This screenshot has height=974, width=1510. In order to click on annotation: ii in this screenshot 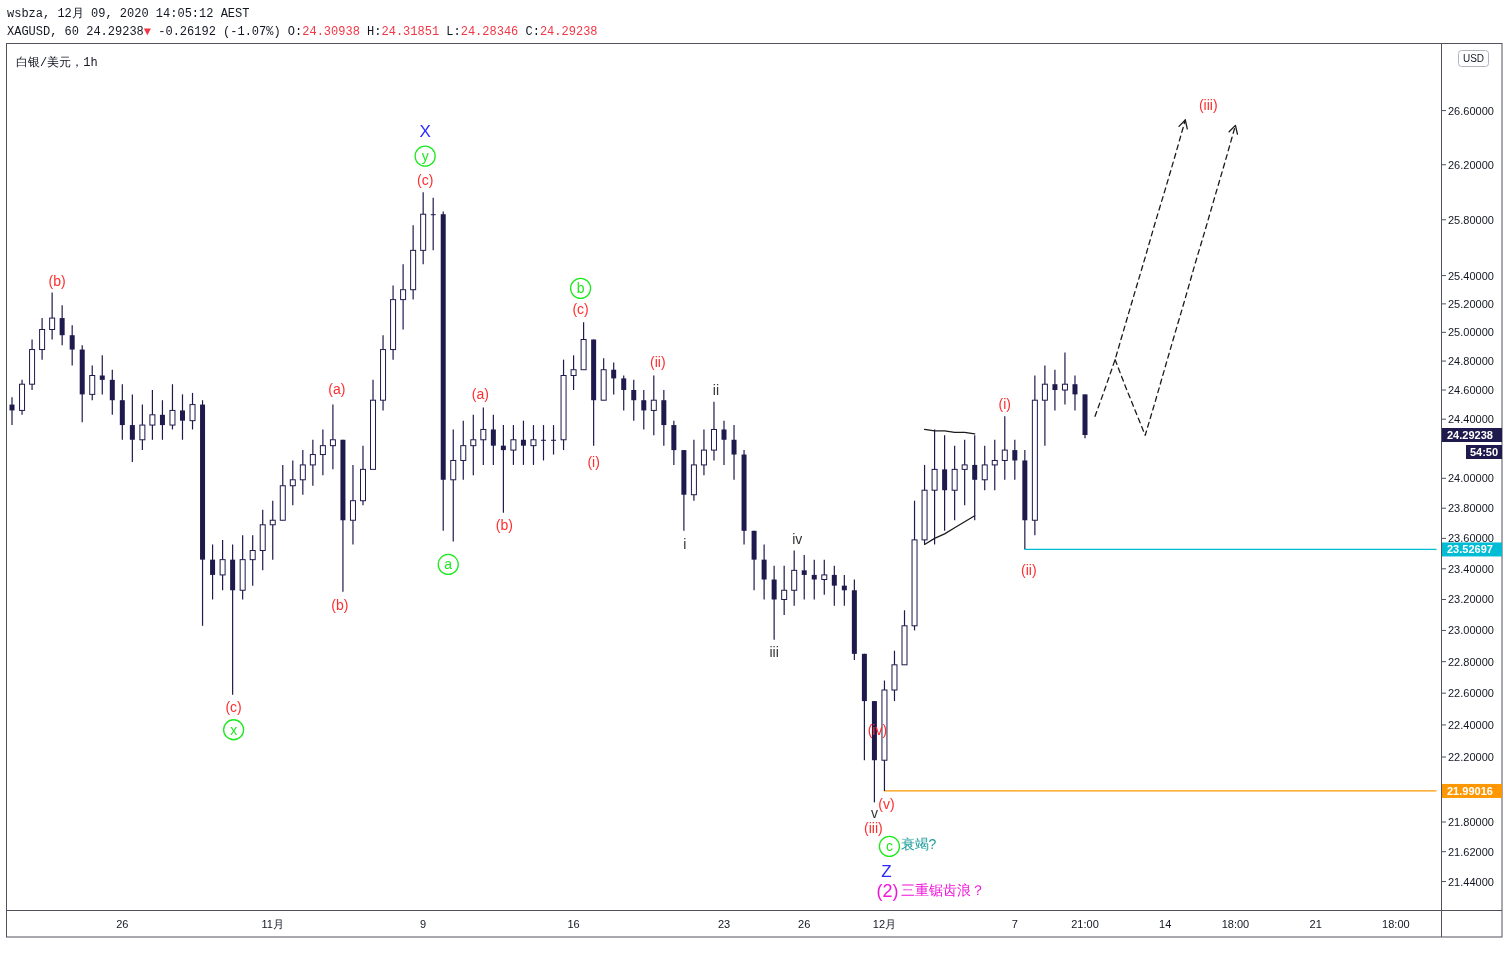, I will do `click(716, 389)`.